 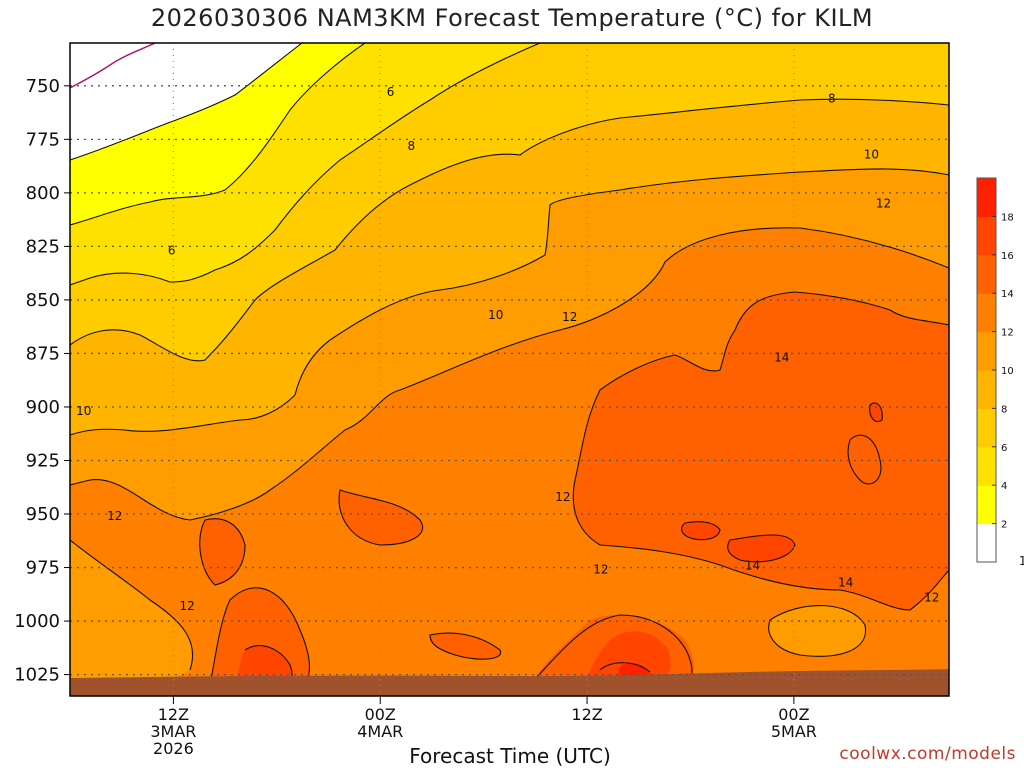 What do you see at coordinates (43, 139) in the screenshot?
I see `y-tick-label: 775` at bounding box center [43, 139].